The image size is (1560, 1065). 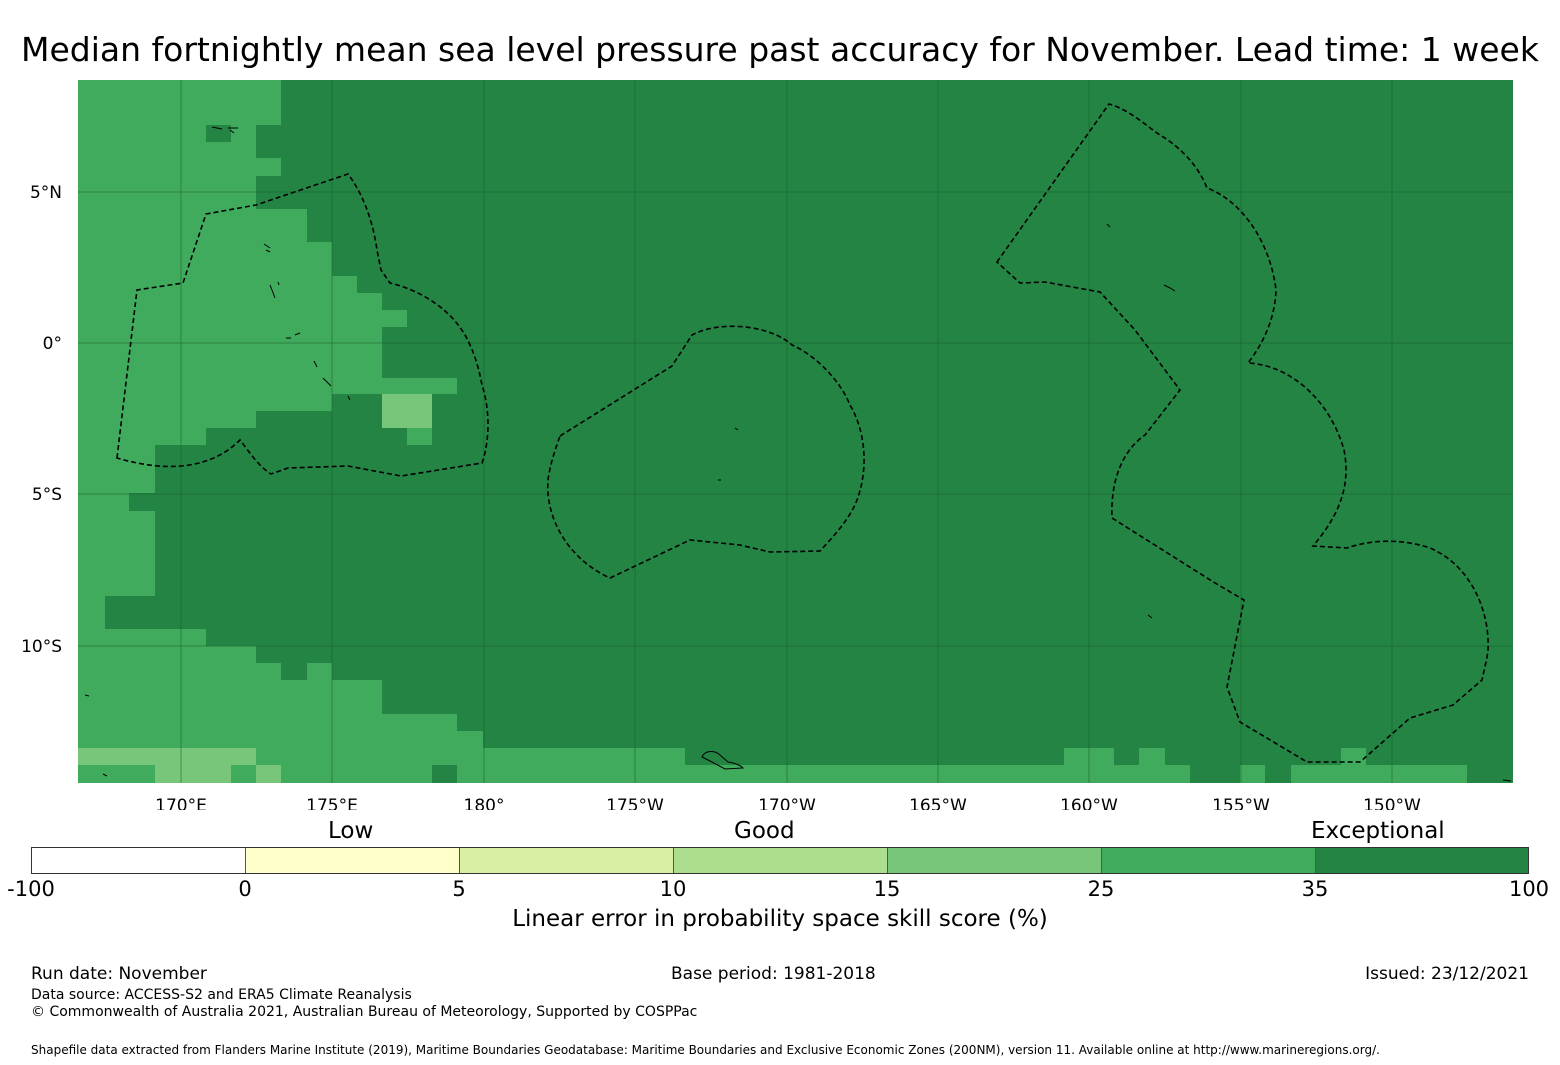 I want to click on colorbar-tick: 35, so click(x=1315, y=889).